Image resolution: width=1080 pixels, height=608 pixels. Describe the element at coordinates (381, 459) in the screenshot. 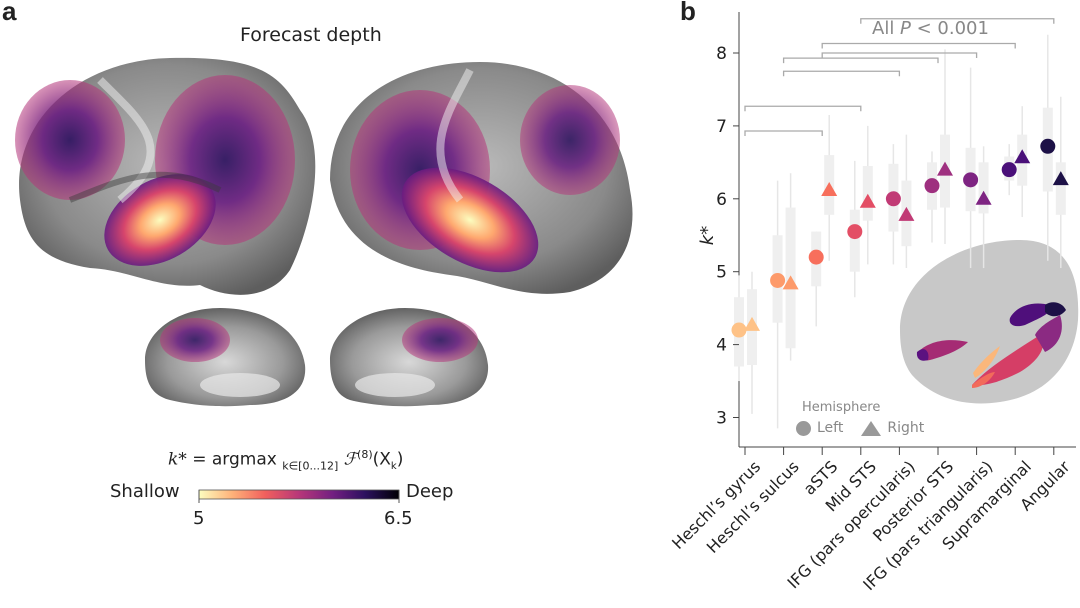

I see `formula-arg: (X` at that location.